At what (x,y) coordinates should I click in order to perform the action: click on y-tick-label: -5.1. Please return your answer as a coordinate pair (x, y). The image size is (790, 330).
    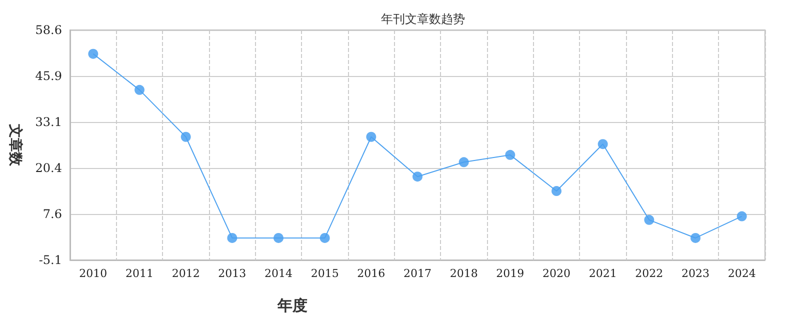
    Looking at the image, I should click on (50, 260).